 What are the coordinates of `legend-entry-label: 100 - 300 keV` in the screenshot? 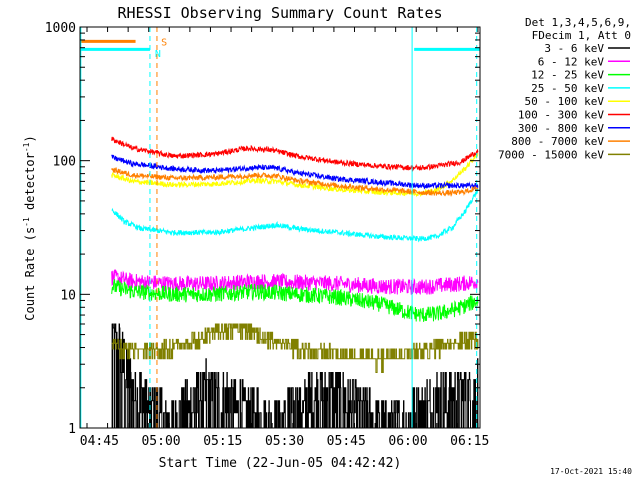 It's located at (561, 115).